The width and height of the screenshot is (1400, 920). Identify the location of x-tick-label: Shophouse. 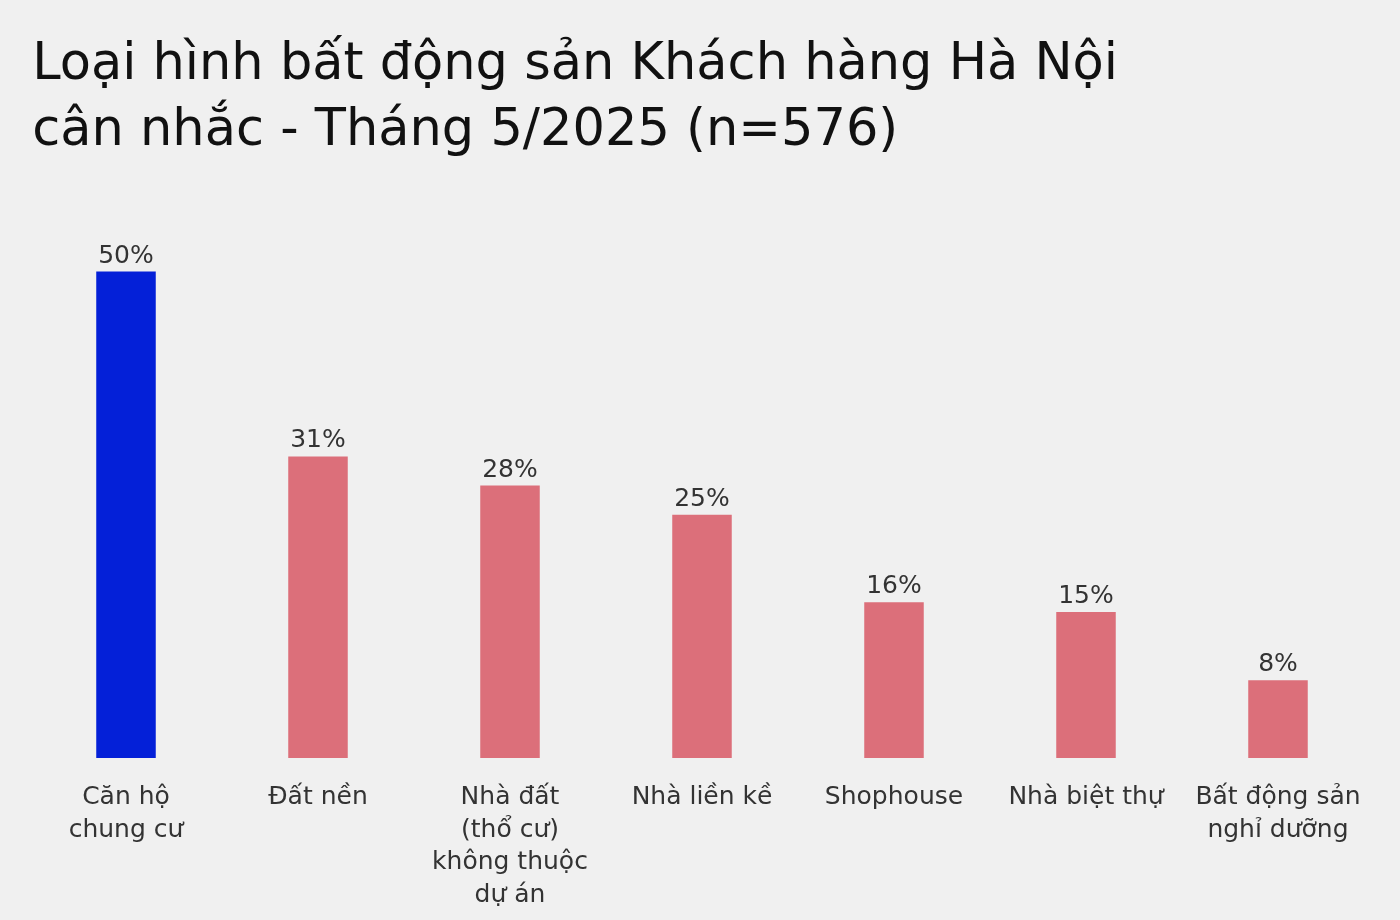
(894, 795).